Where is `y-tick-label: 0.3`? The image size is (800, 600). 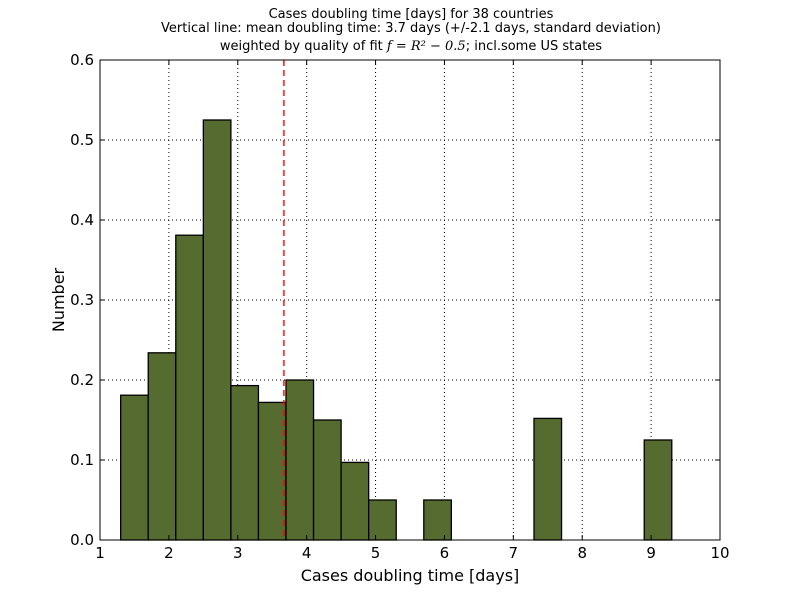 y-tick-label: 0.3 is located at coordinates (82, 300).